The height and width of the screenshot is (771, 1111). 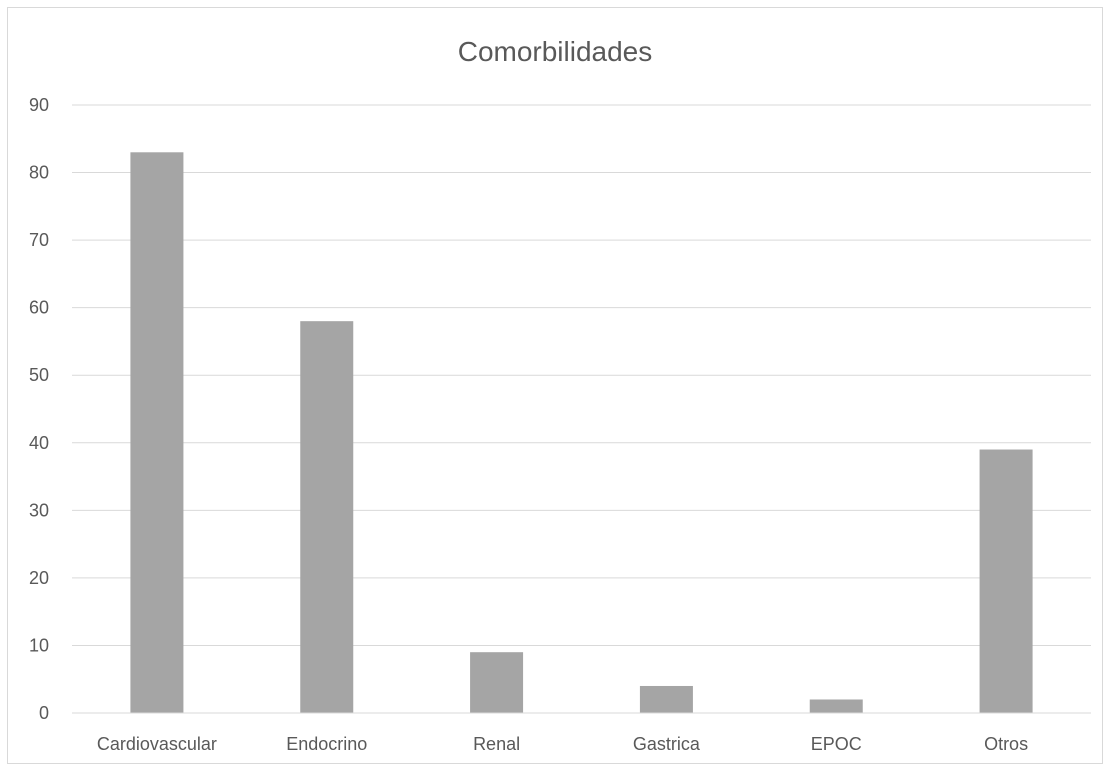 I want to click on y-tick-label: 40, so click(x=39, y=443).